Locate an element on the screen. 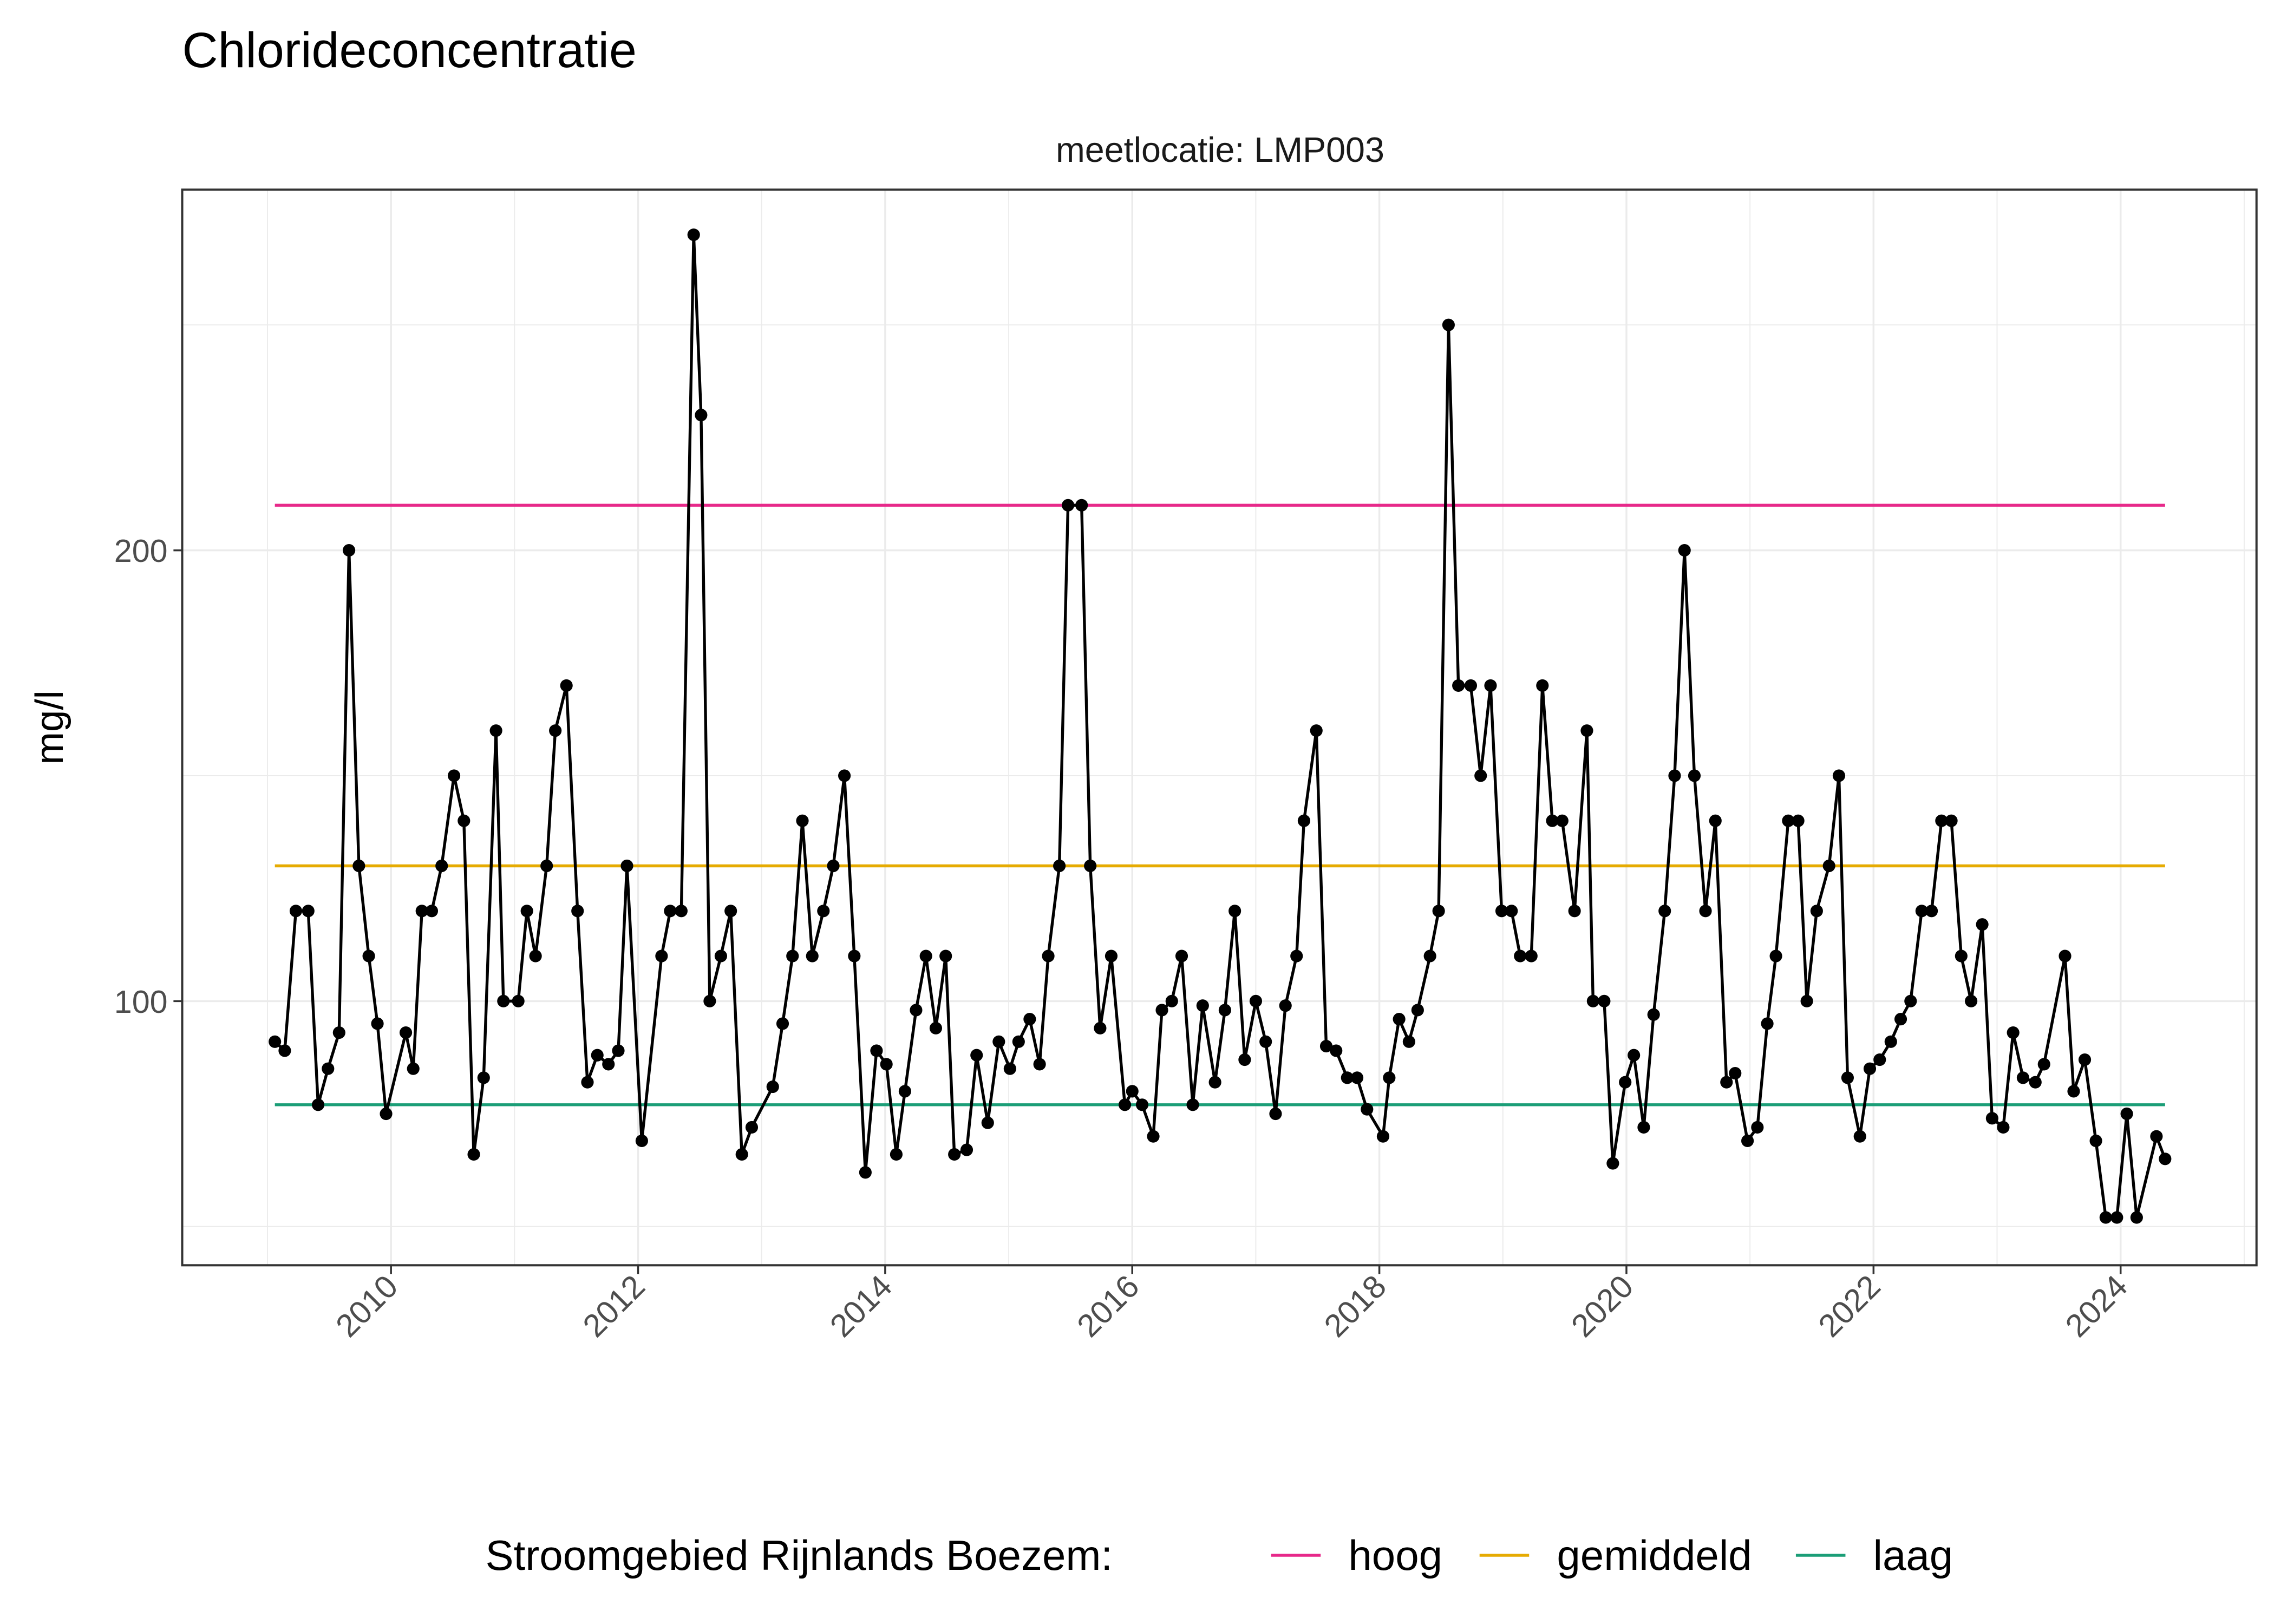 The width and height of the screenshot is (2274, 1624). y-axis: 100 200 is located at coordinates (148, 777).